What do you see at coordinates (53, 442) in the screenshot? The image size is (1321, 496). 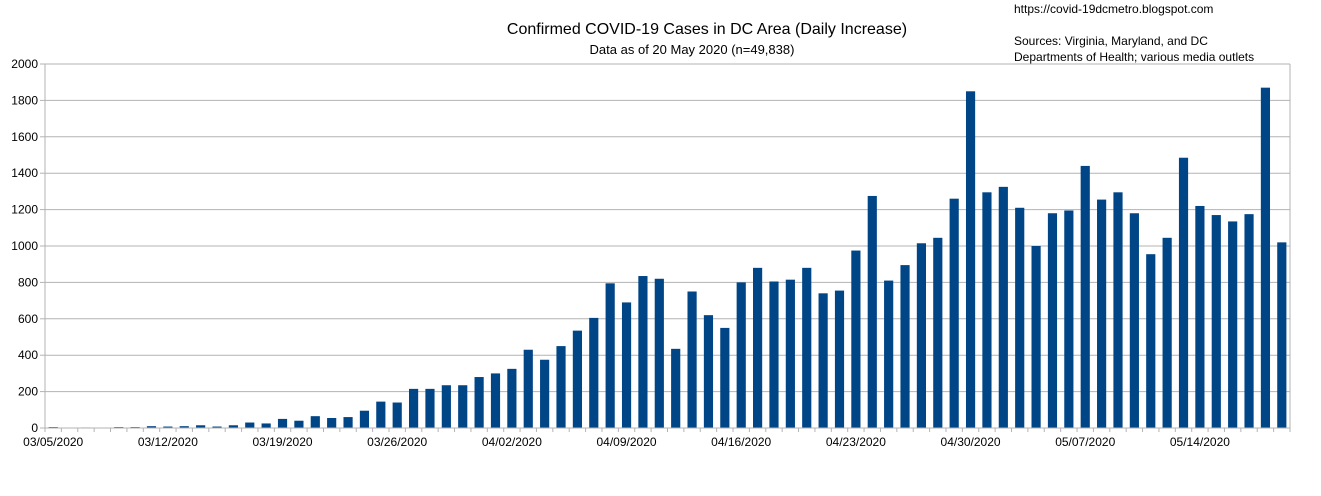 I see `x-tick-label: 03/05/2020` at bounding box center [53, 442].